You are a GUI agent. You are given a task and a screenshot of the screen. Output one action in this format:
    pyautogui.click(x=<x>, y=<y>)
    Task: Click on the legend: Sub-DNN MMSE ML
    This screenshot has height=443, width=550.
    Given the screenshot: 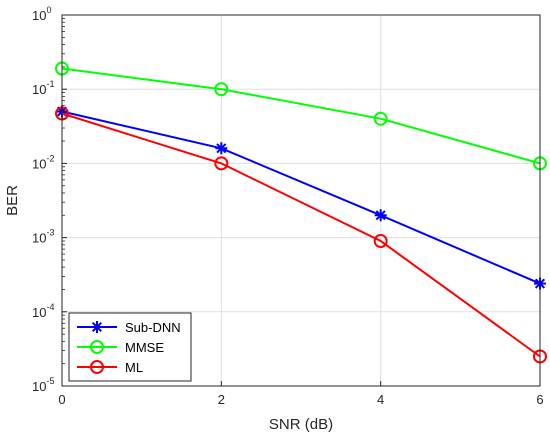 What is the action you would take?
    pyautogui.click(x=130, y=347)
    